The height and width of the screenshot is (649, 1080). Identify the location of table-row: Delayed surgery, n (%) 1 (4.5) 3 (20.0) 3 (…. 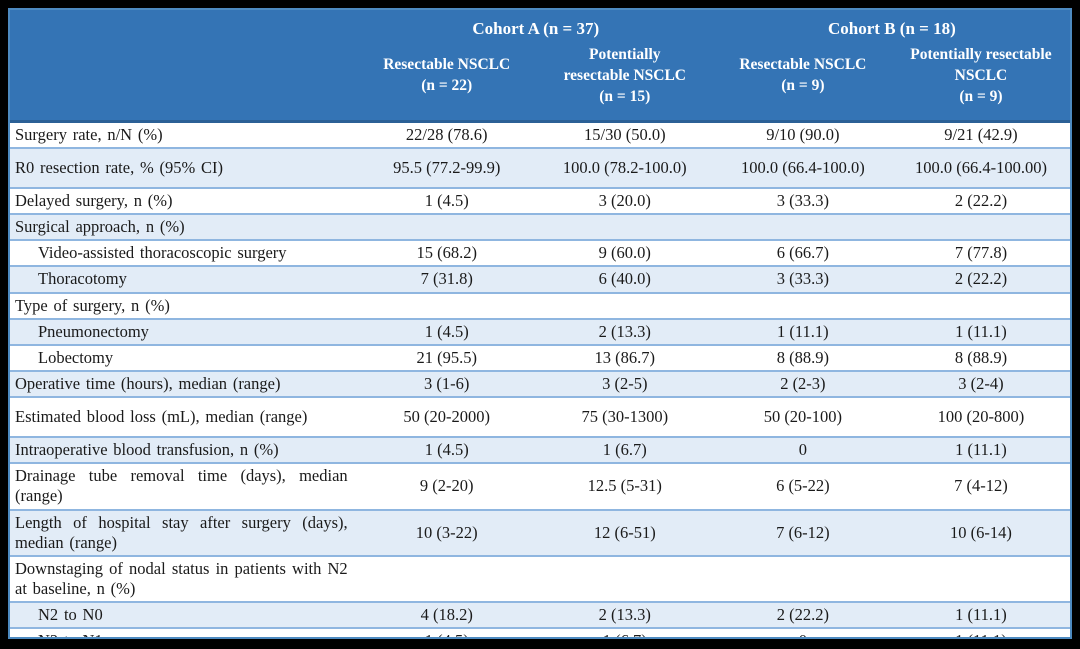
(540, 201).